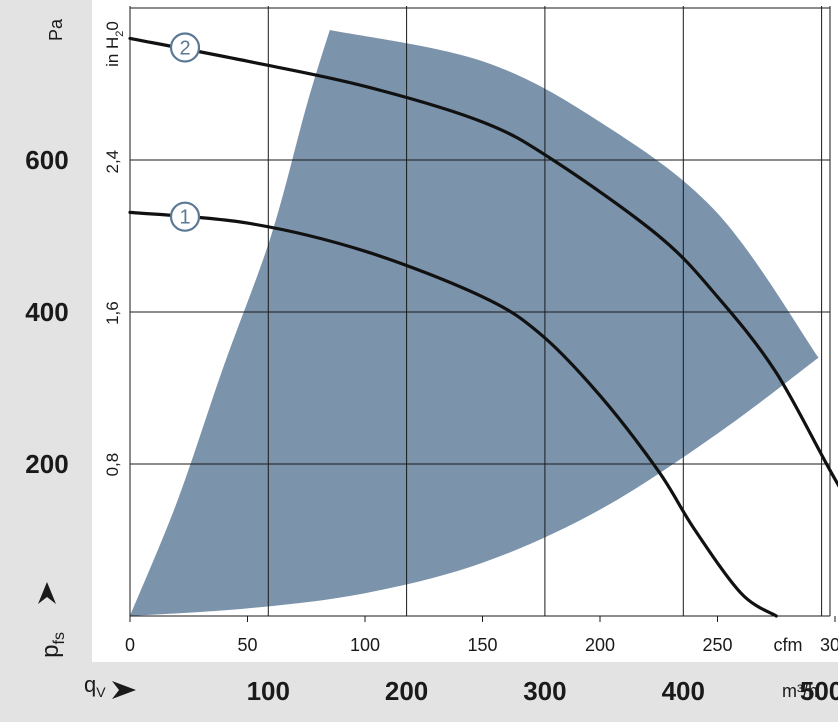 The width and height of the screenshot is (838, 722). I want to click on left-axis-panel, so click(46, 361).